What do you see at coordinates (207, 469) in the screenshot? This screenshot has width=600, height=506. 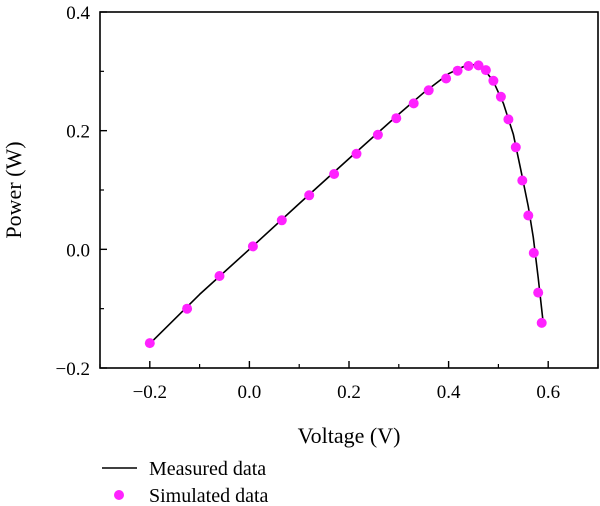 I see `legend-label-measured: Measured data` at bounding box center [207, 469].